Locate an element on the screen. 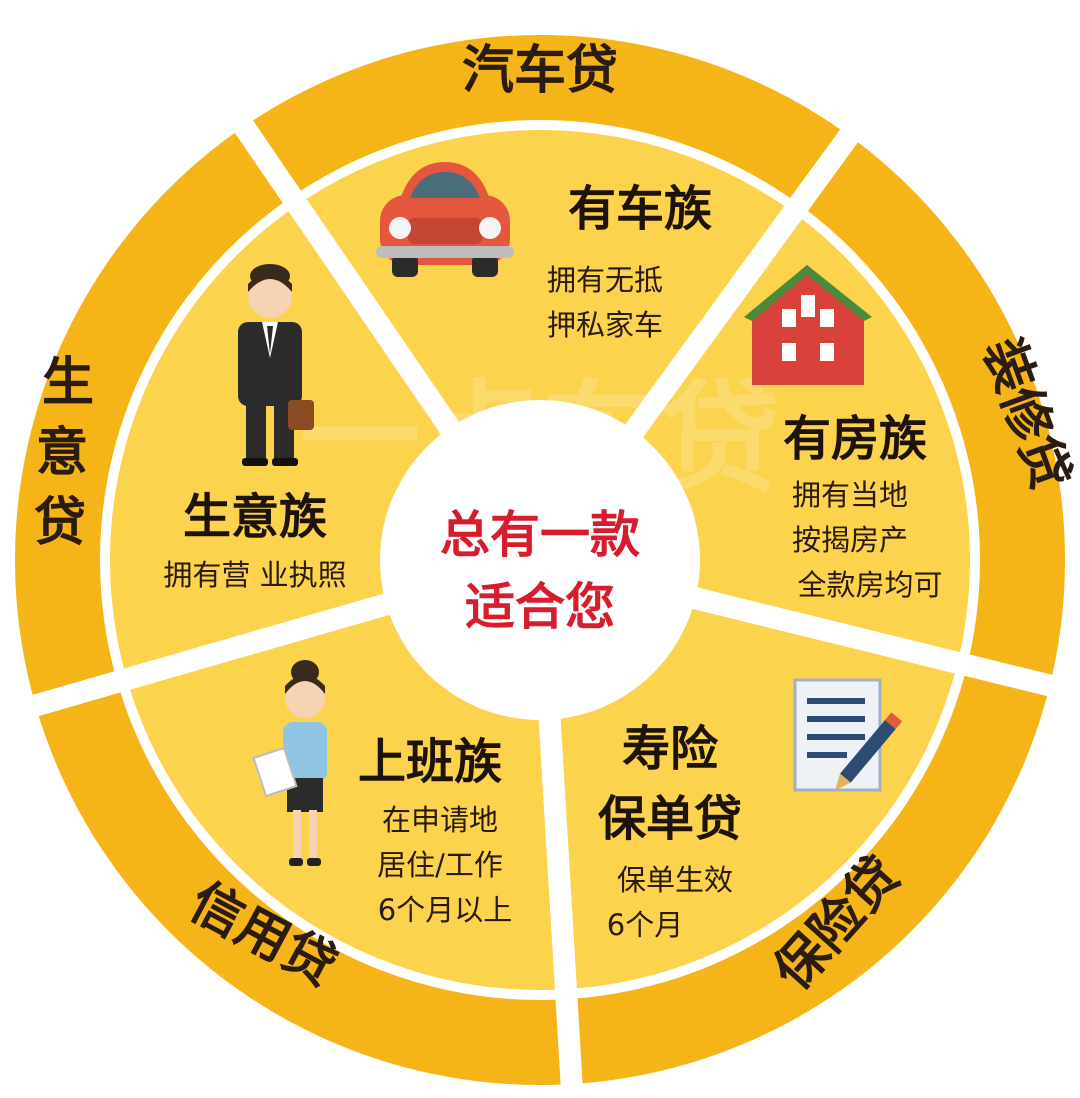 This screenshot has height=1098, width=1080. business-owners-desc: 拥有营 业执照 is located at coordinates (254, 575).